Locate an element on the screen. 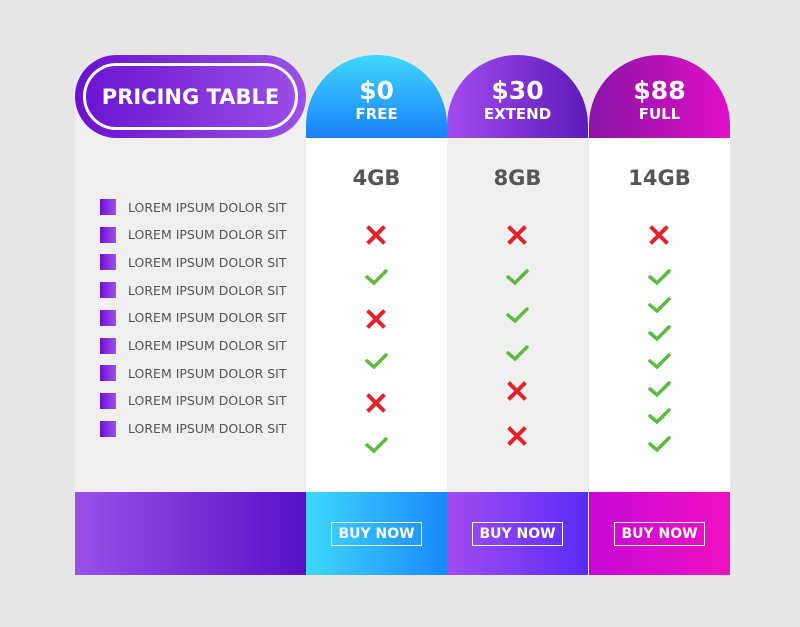  plan-footer-full: BUY NOW is located at coordinates (659, 533).